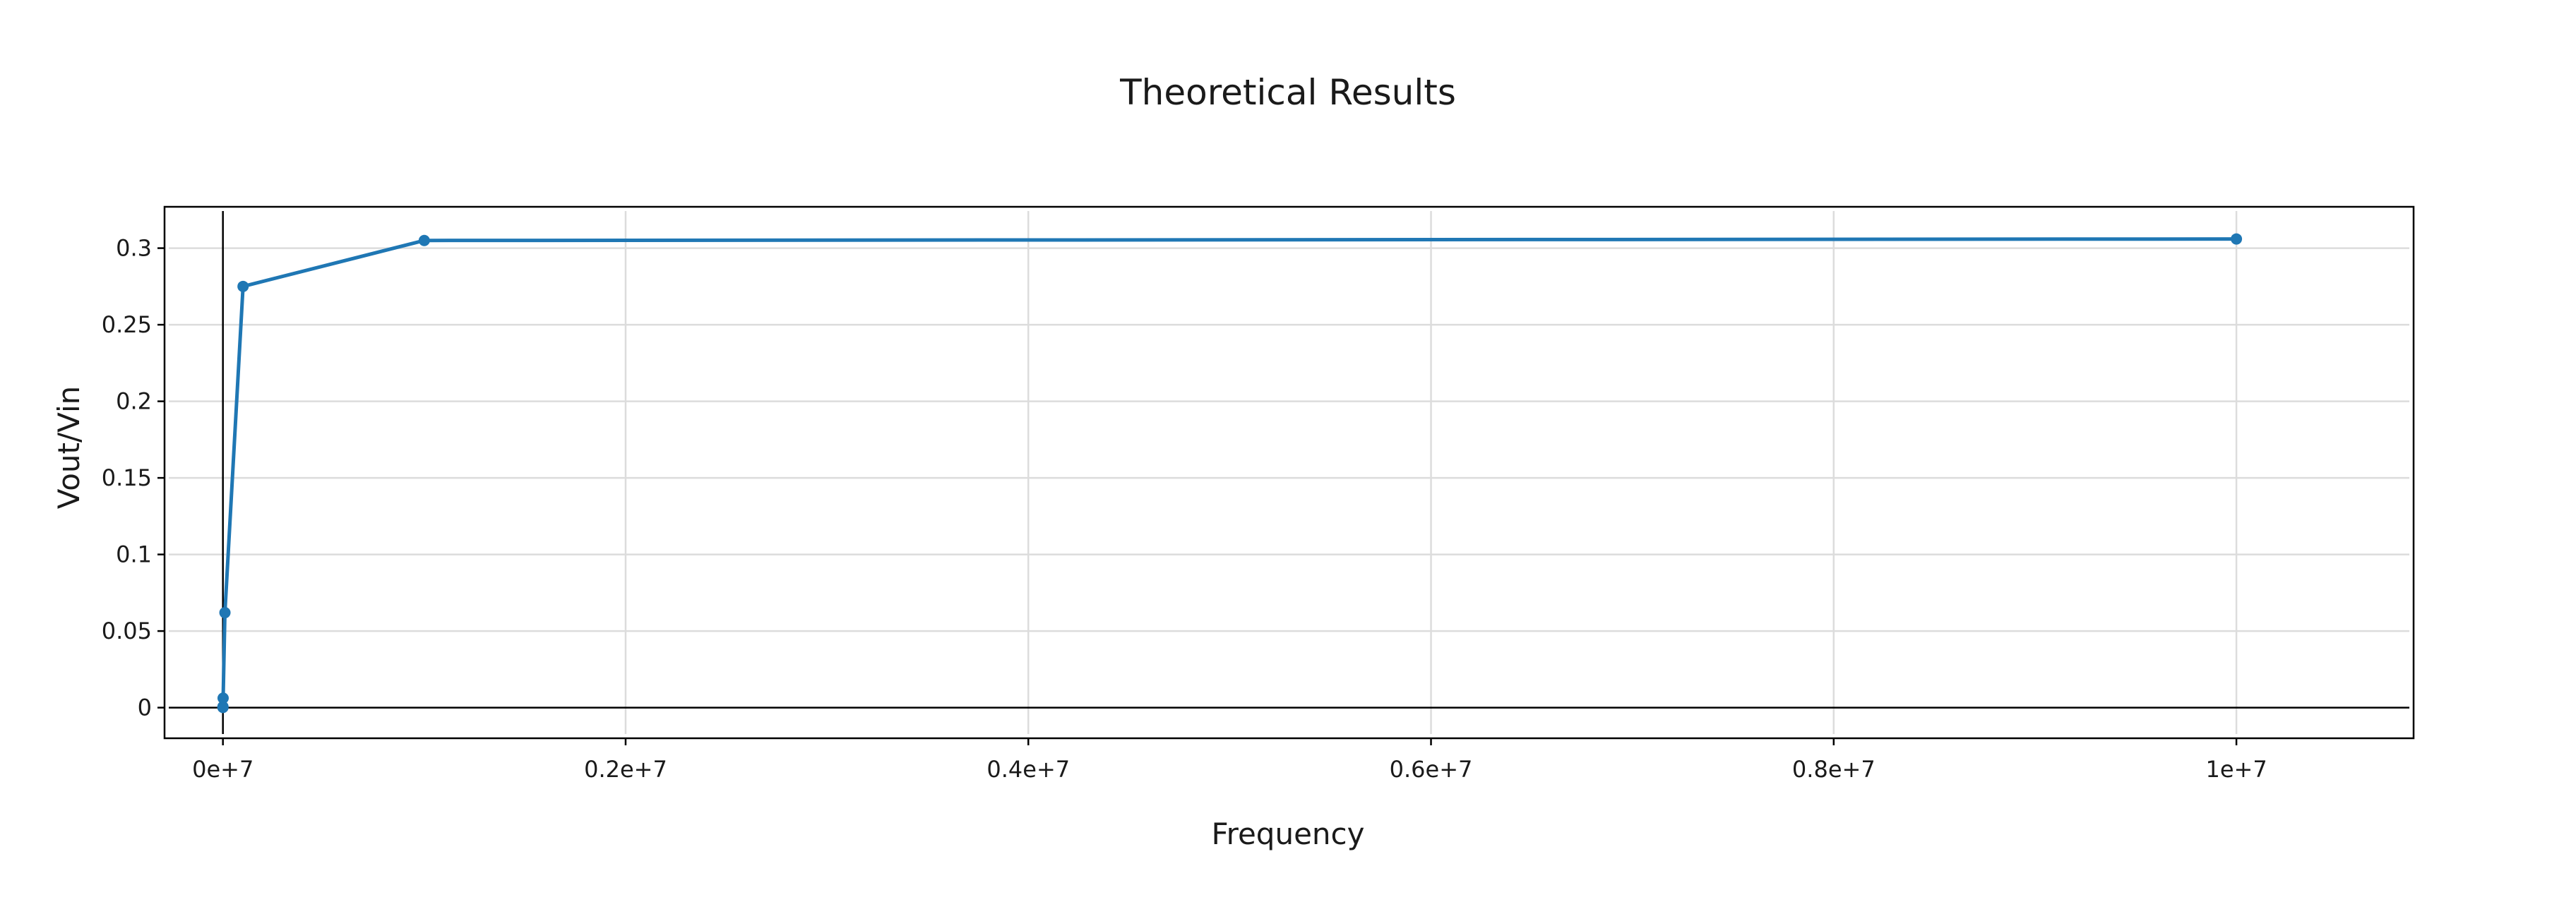  I want to click on y-tick-label: 0, so click(145, 707).